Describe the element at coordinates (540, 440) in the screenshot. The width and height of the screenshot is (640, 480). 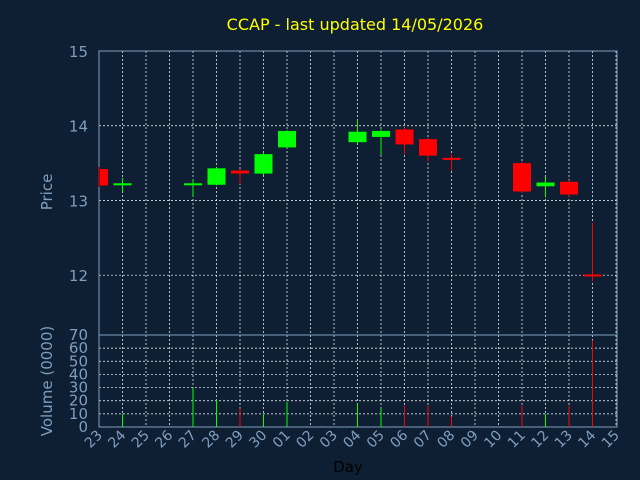
I see `x-tick-label: 12` at that location.